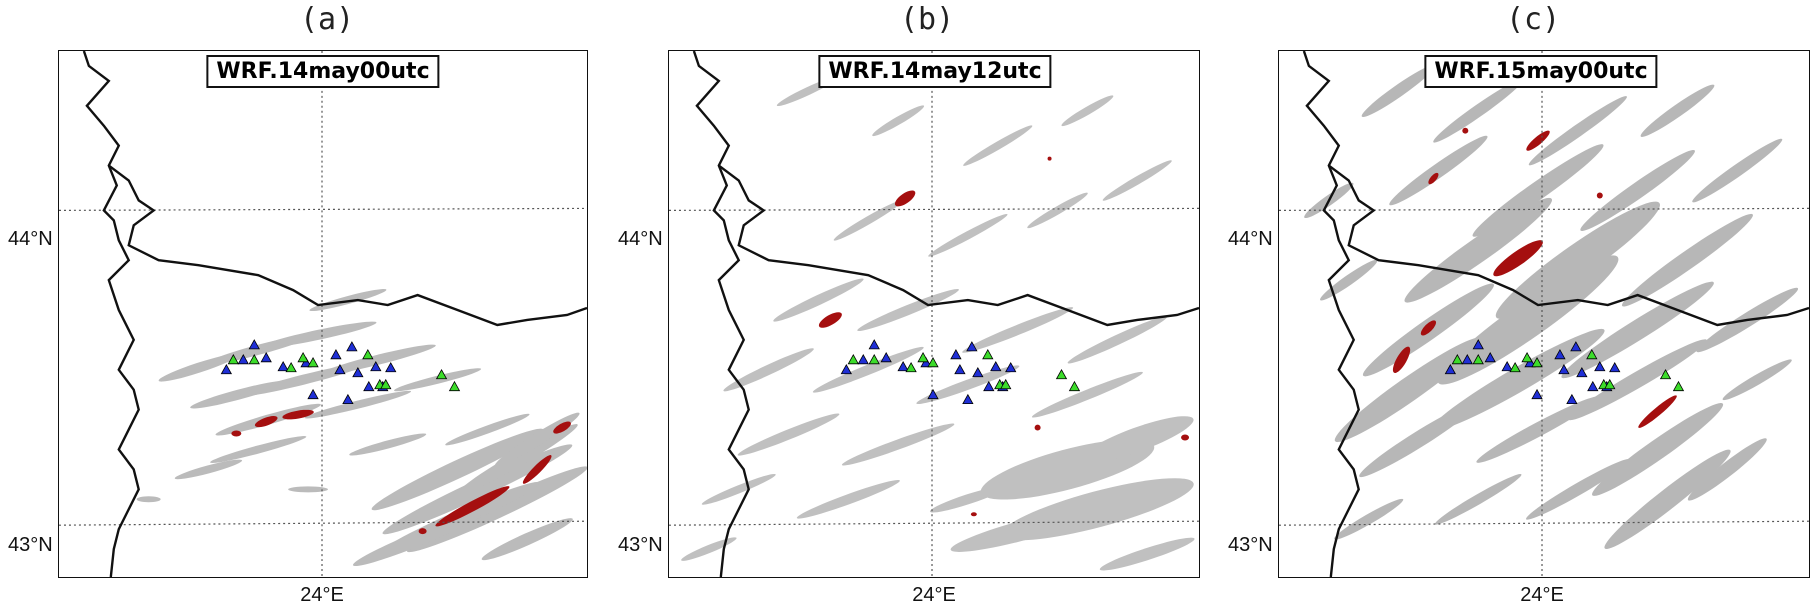  What do you see at coordinates (935, 71) in the screenshot?
I see `panel-title: WRF.14may12utc` at bounding box center [935, 71].